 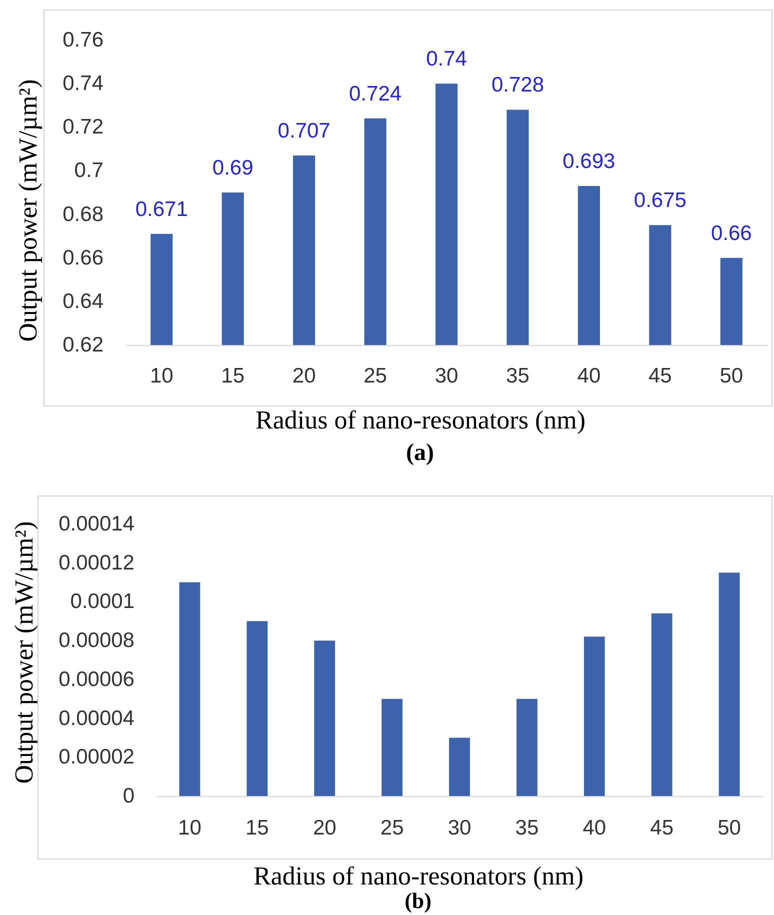 I want to click on data-label: 0.66, so click(x=731, y=233).